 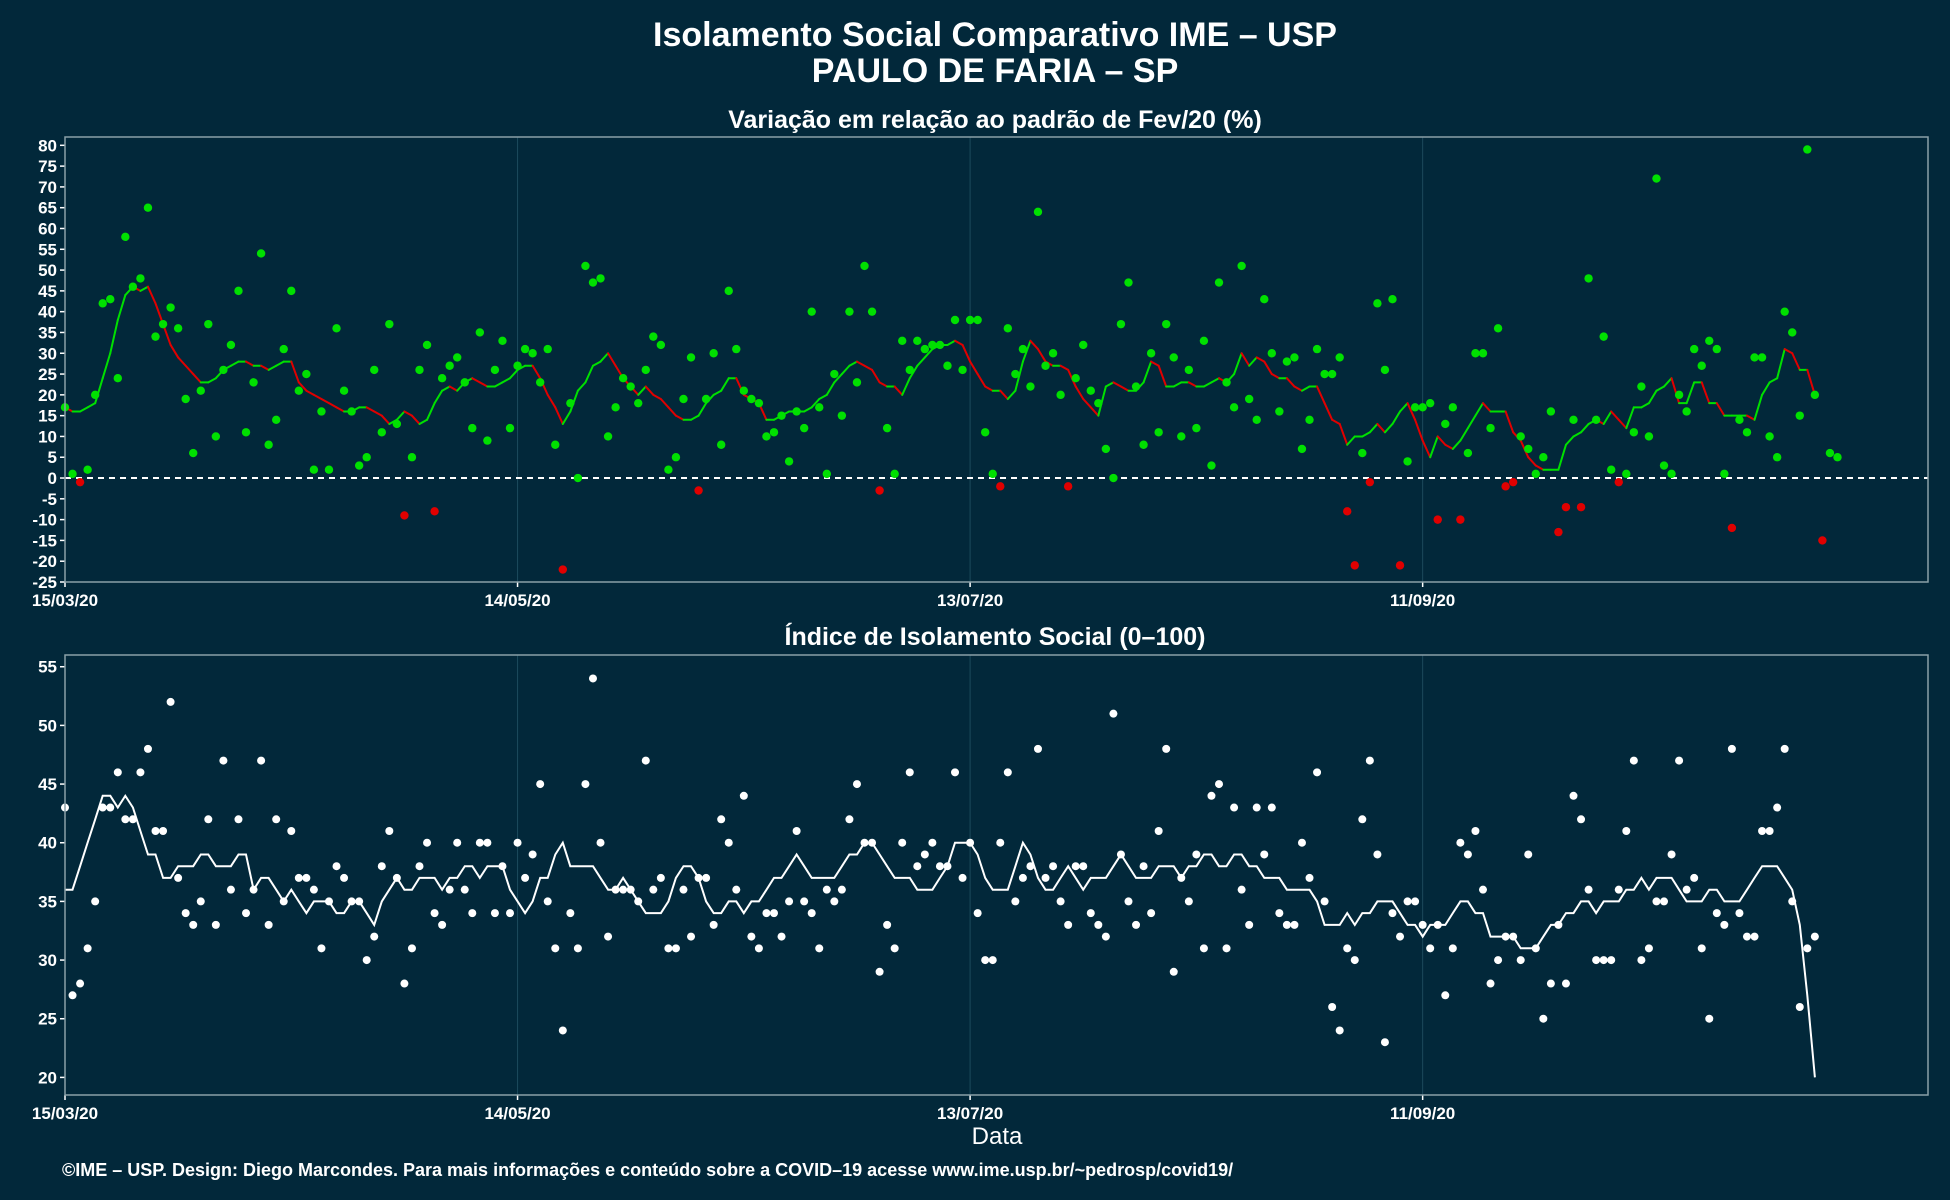 I want to click on panel2-y-ticks: 55 50 45 40 35 30 25 20, so click(x=51, y=872).